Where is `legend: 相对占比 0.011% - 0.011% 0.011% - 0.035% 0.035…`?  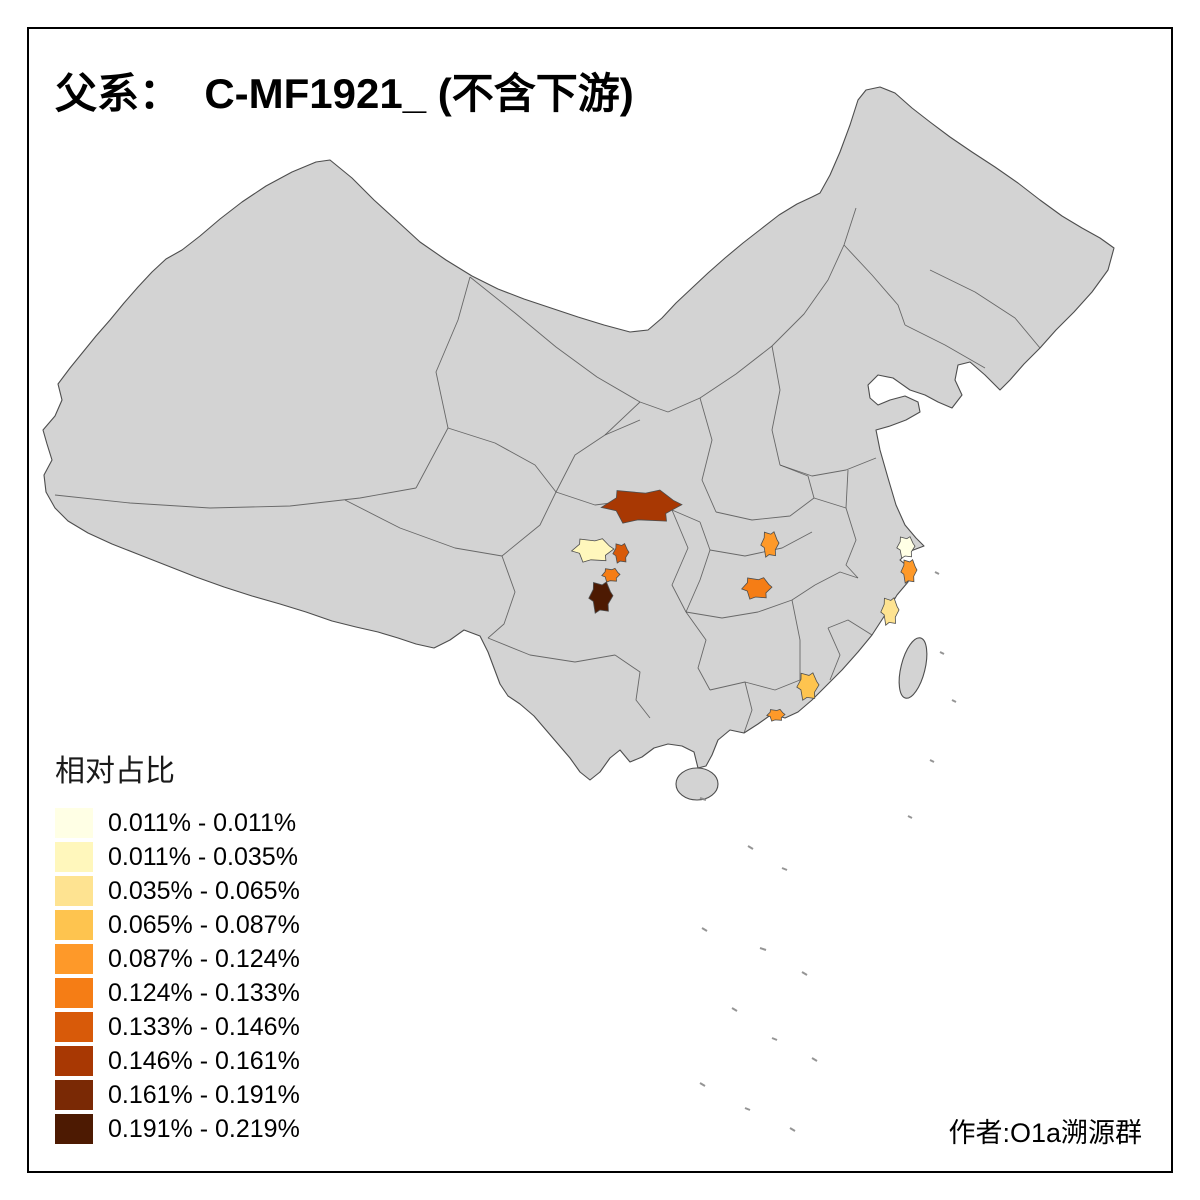
legend: 相对占比 0.011% - 0.011% 0.011% - 0.035% 0.035… is located at coordinates (177, 946).